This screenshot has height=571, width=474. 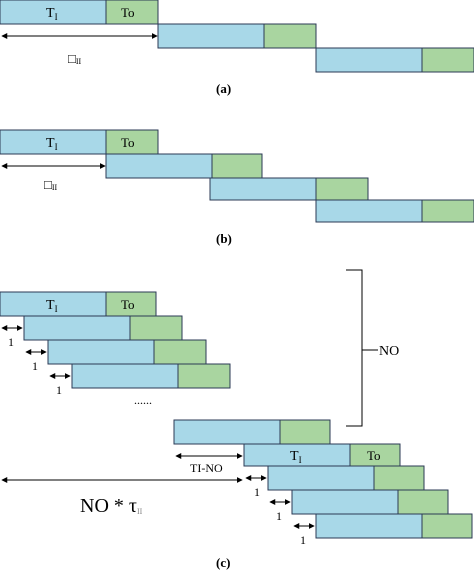 What do you see at coordinates (156, 328) in the screenshot?
I see `output-block-c2` at bounding box center [156, 328].